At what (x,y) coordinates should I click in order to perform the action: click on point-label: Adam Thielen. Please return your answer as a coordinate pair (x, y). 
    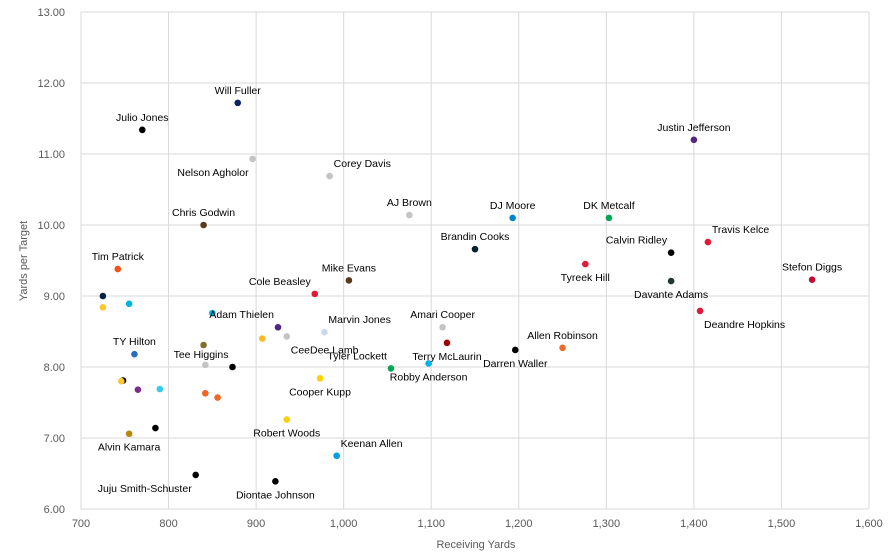
    Looking at the image, I should click on (241, 315).